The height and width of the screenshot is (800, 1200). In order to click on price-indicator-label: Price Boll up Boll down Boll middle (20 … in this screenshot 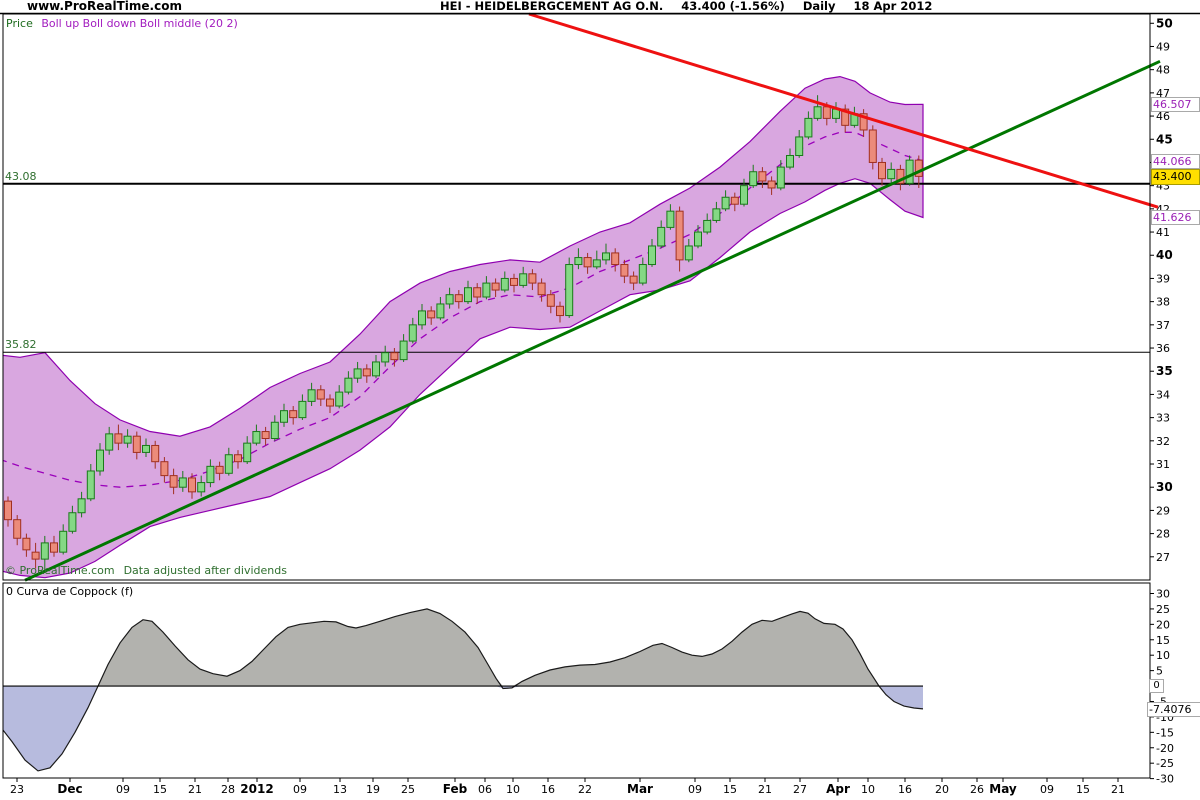, I will do `click(122, 23)`.